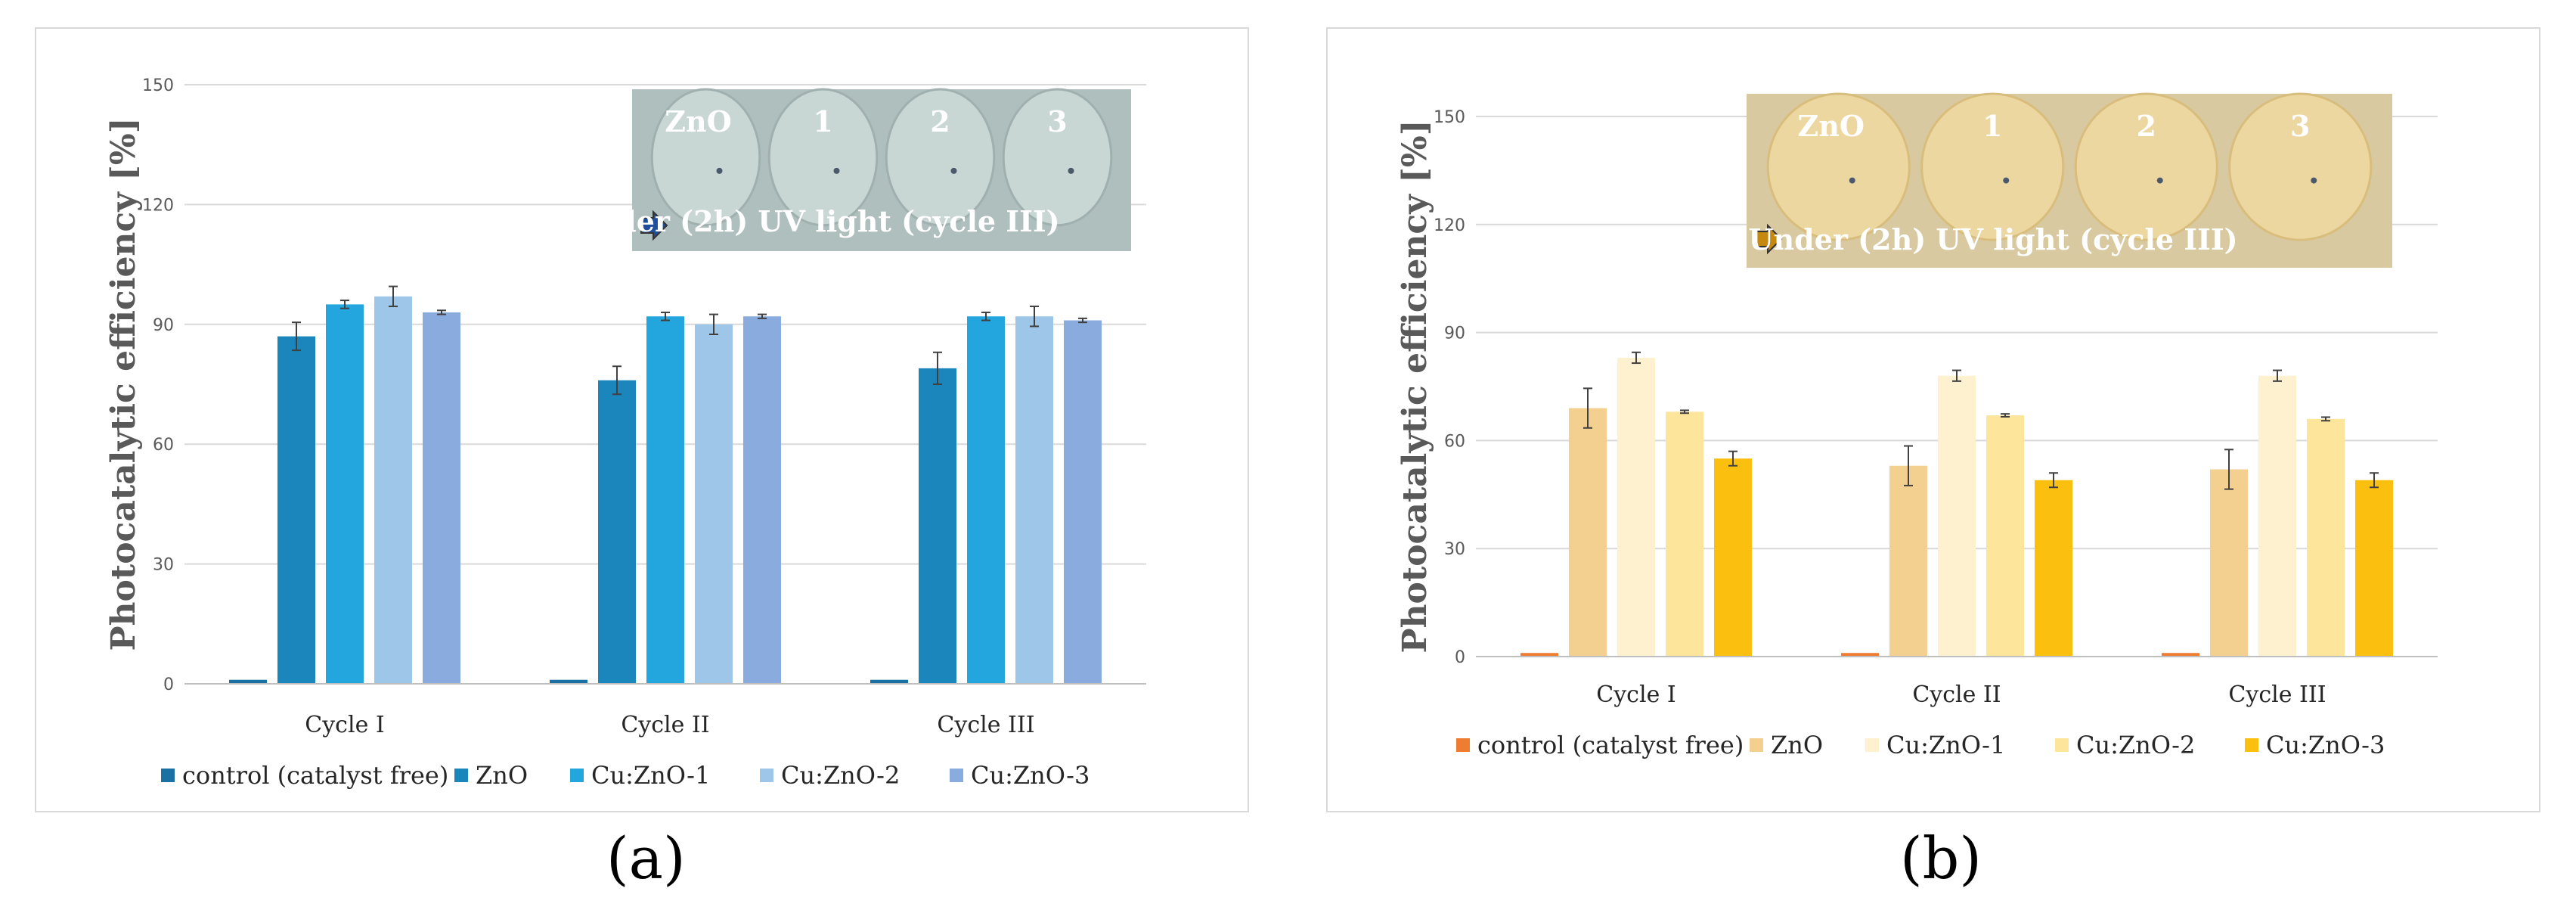 The width and height of the screenshot is (2576, 913). I want to click on dish-sample-label: 2, so click(2147, 126).